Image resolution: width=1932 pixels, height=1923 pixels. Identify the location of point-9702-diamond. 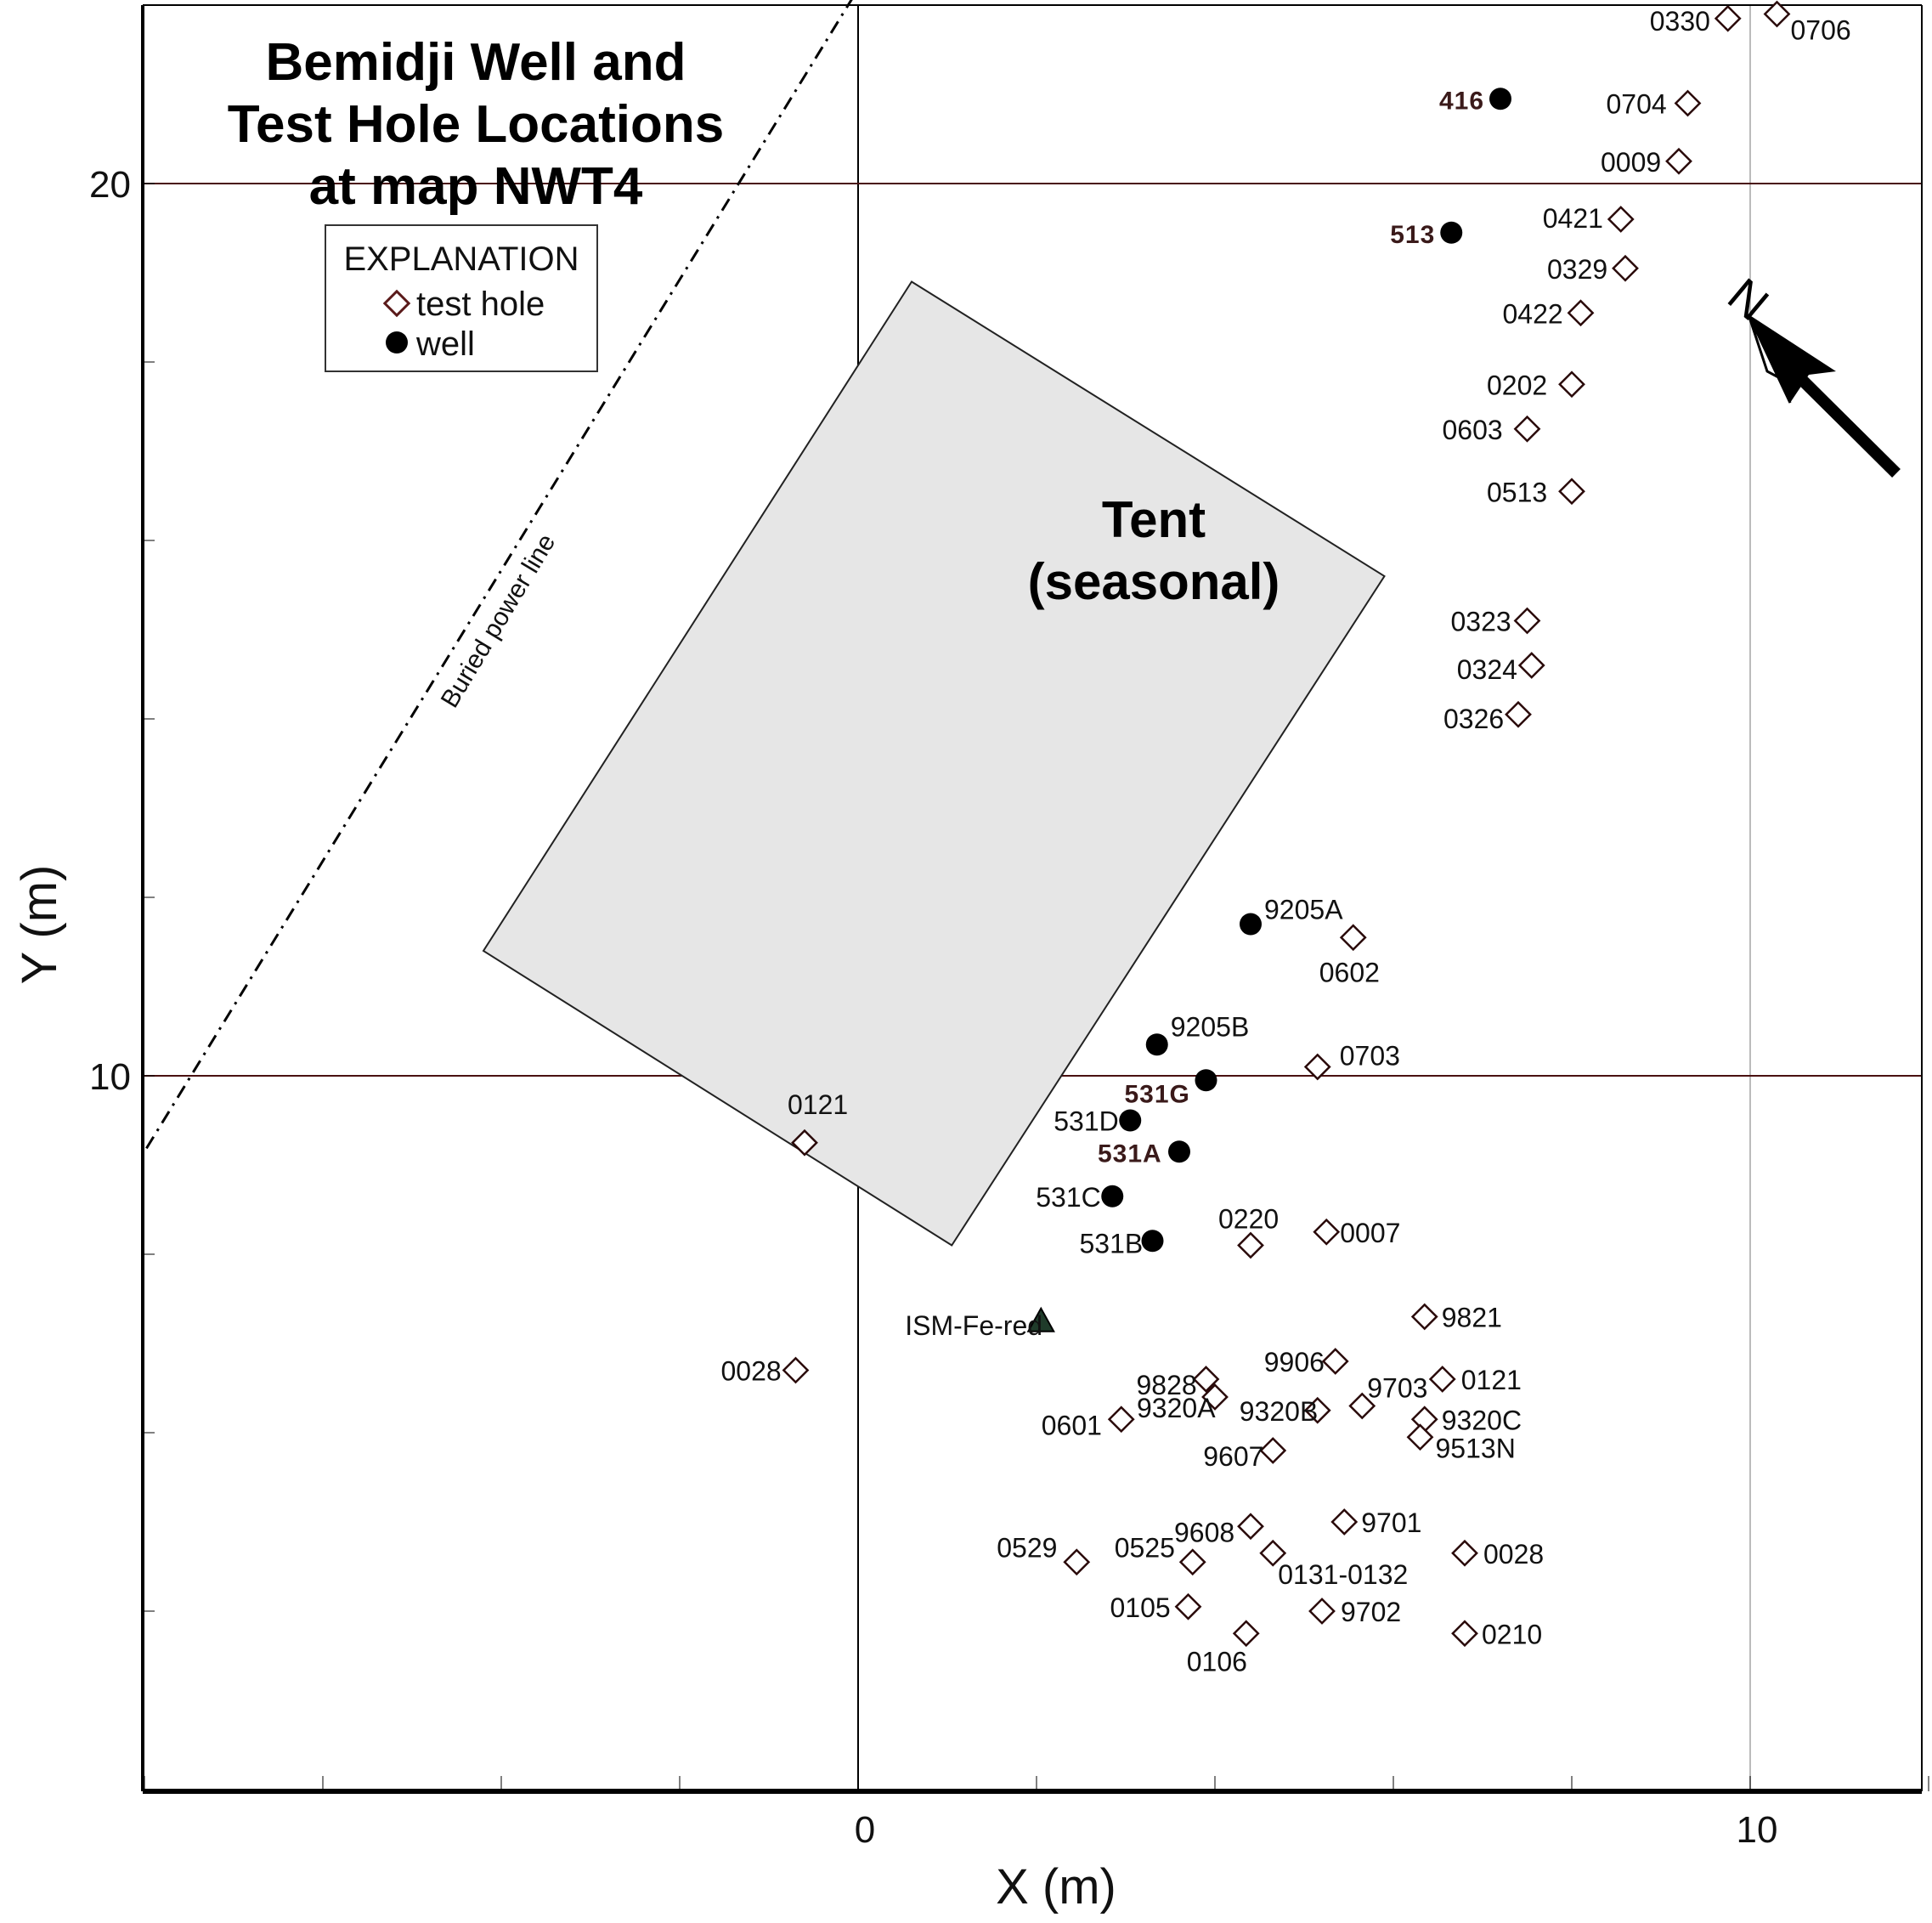
(1322, 1612).